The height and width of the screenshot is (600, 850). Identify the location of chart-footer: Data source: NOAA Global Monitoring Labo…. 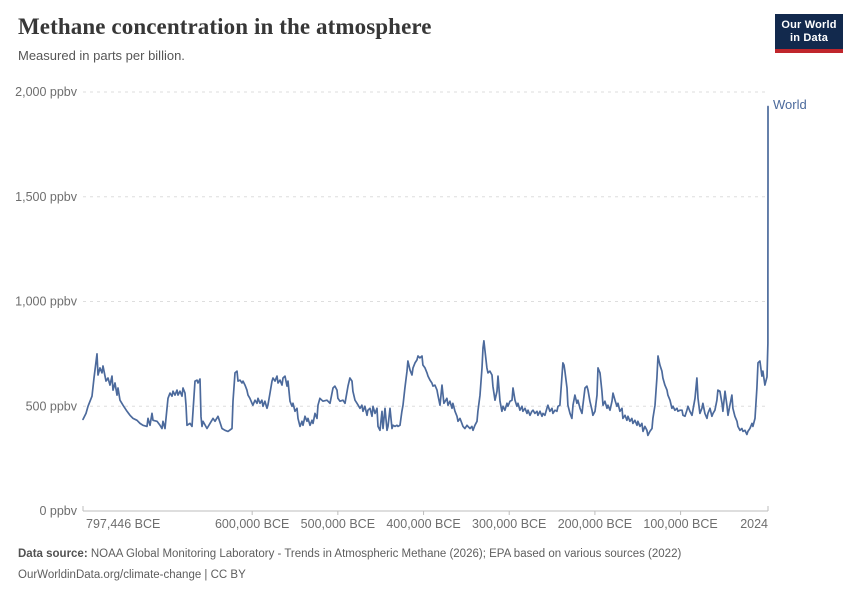
(349, 565).